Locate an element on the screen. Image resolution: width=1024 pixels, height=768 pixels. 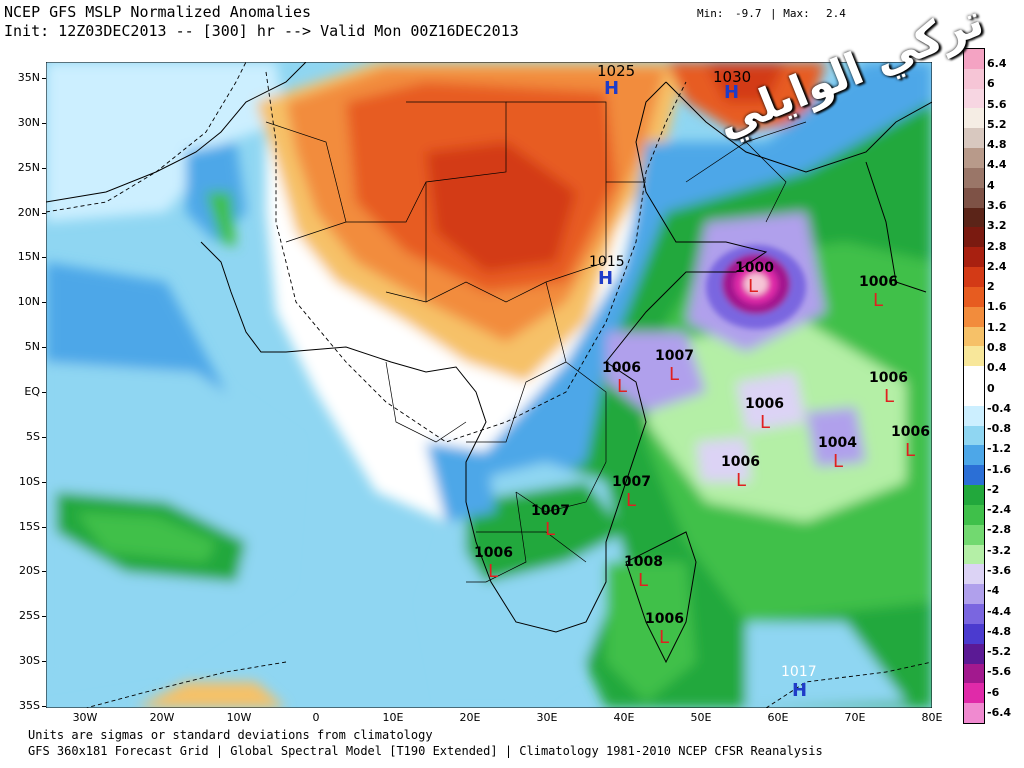
pressure-center-low: 1008 is located at coordinates (643, 562).